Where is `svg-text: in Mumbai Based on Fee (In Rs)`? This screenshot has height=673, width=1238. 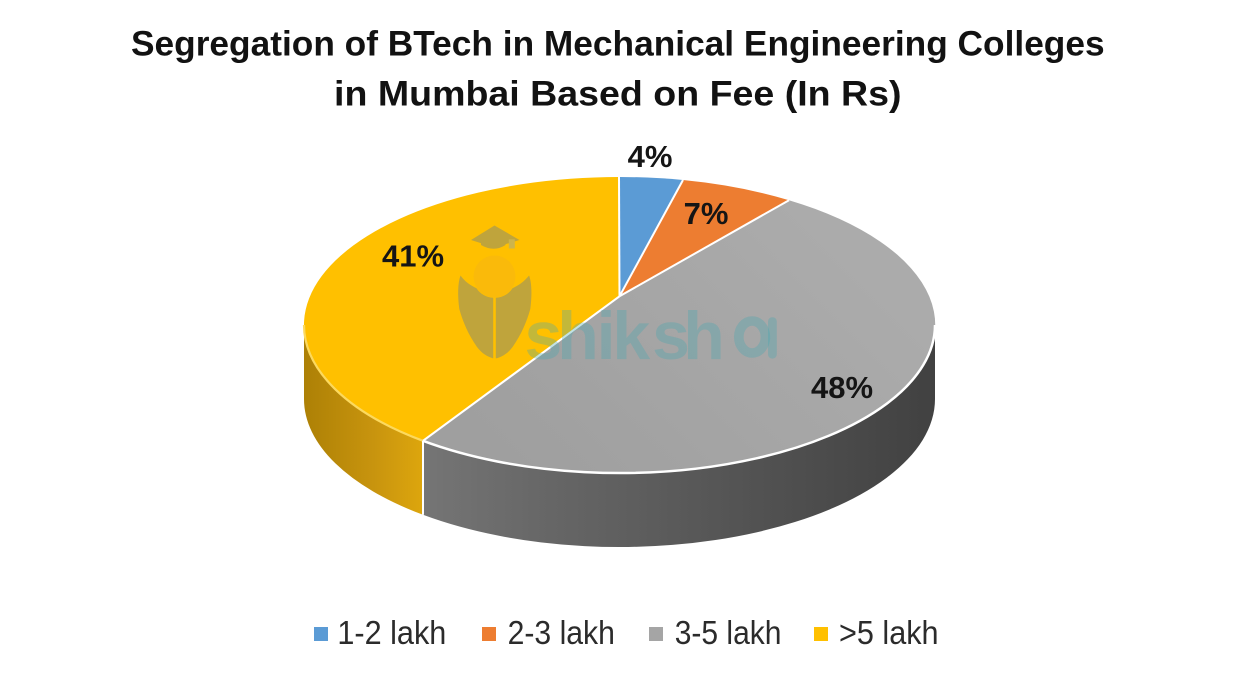 svg-text: in Mumbai Based on Fee (In Rs) is located at coordinates (618, 94).